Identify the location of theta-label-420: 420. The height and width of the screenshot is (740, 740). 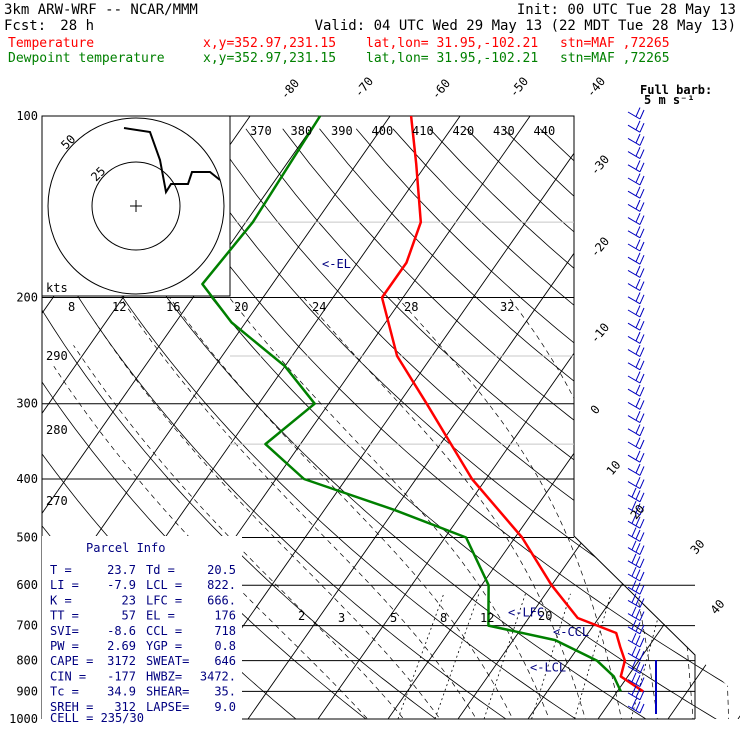
(464, 131).